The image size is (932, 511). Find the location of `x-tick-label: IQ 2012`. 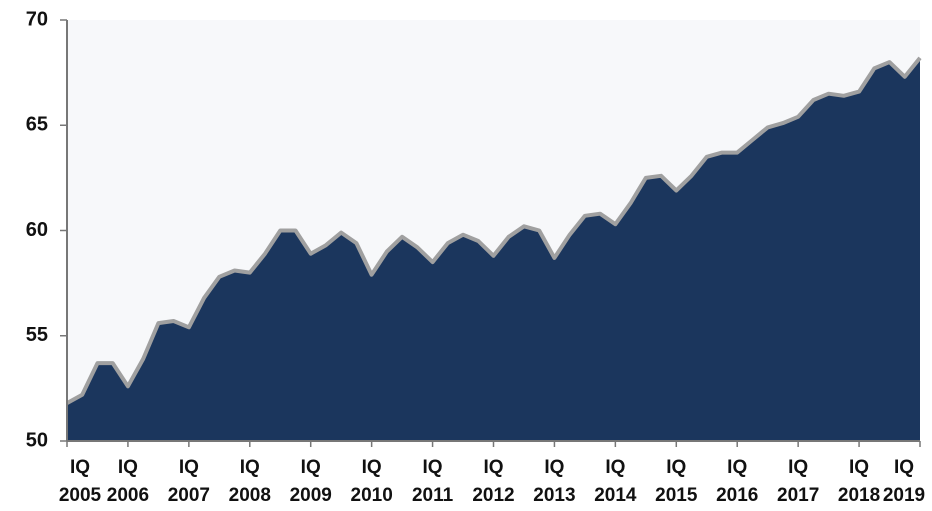

x-tick-label: IQ 2012 is located at coordinates (493, 481).